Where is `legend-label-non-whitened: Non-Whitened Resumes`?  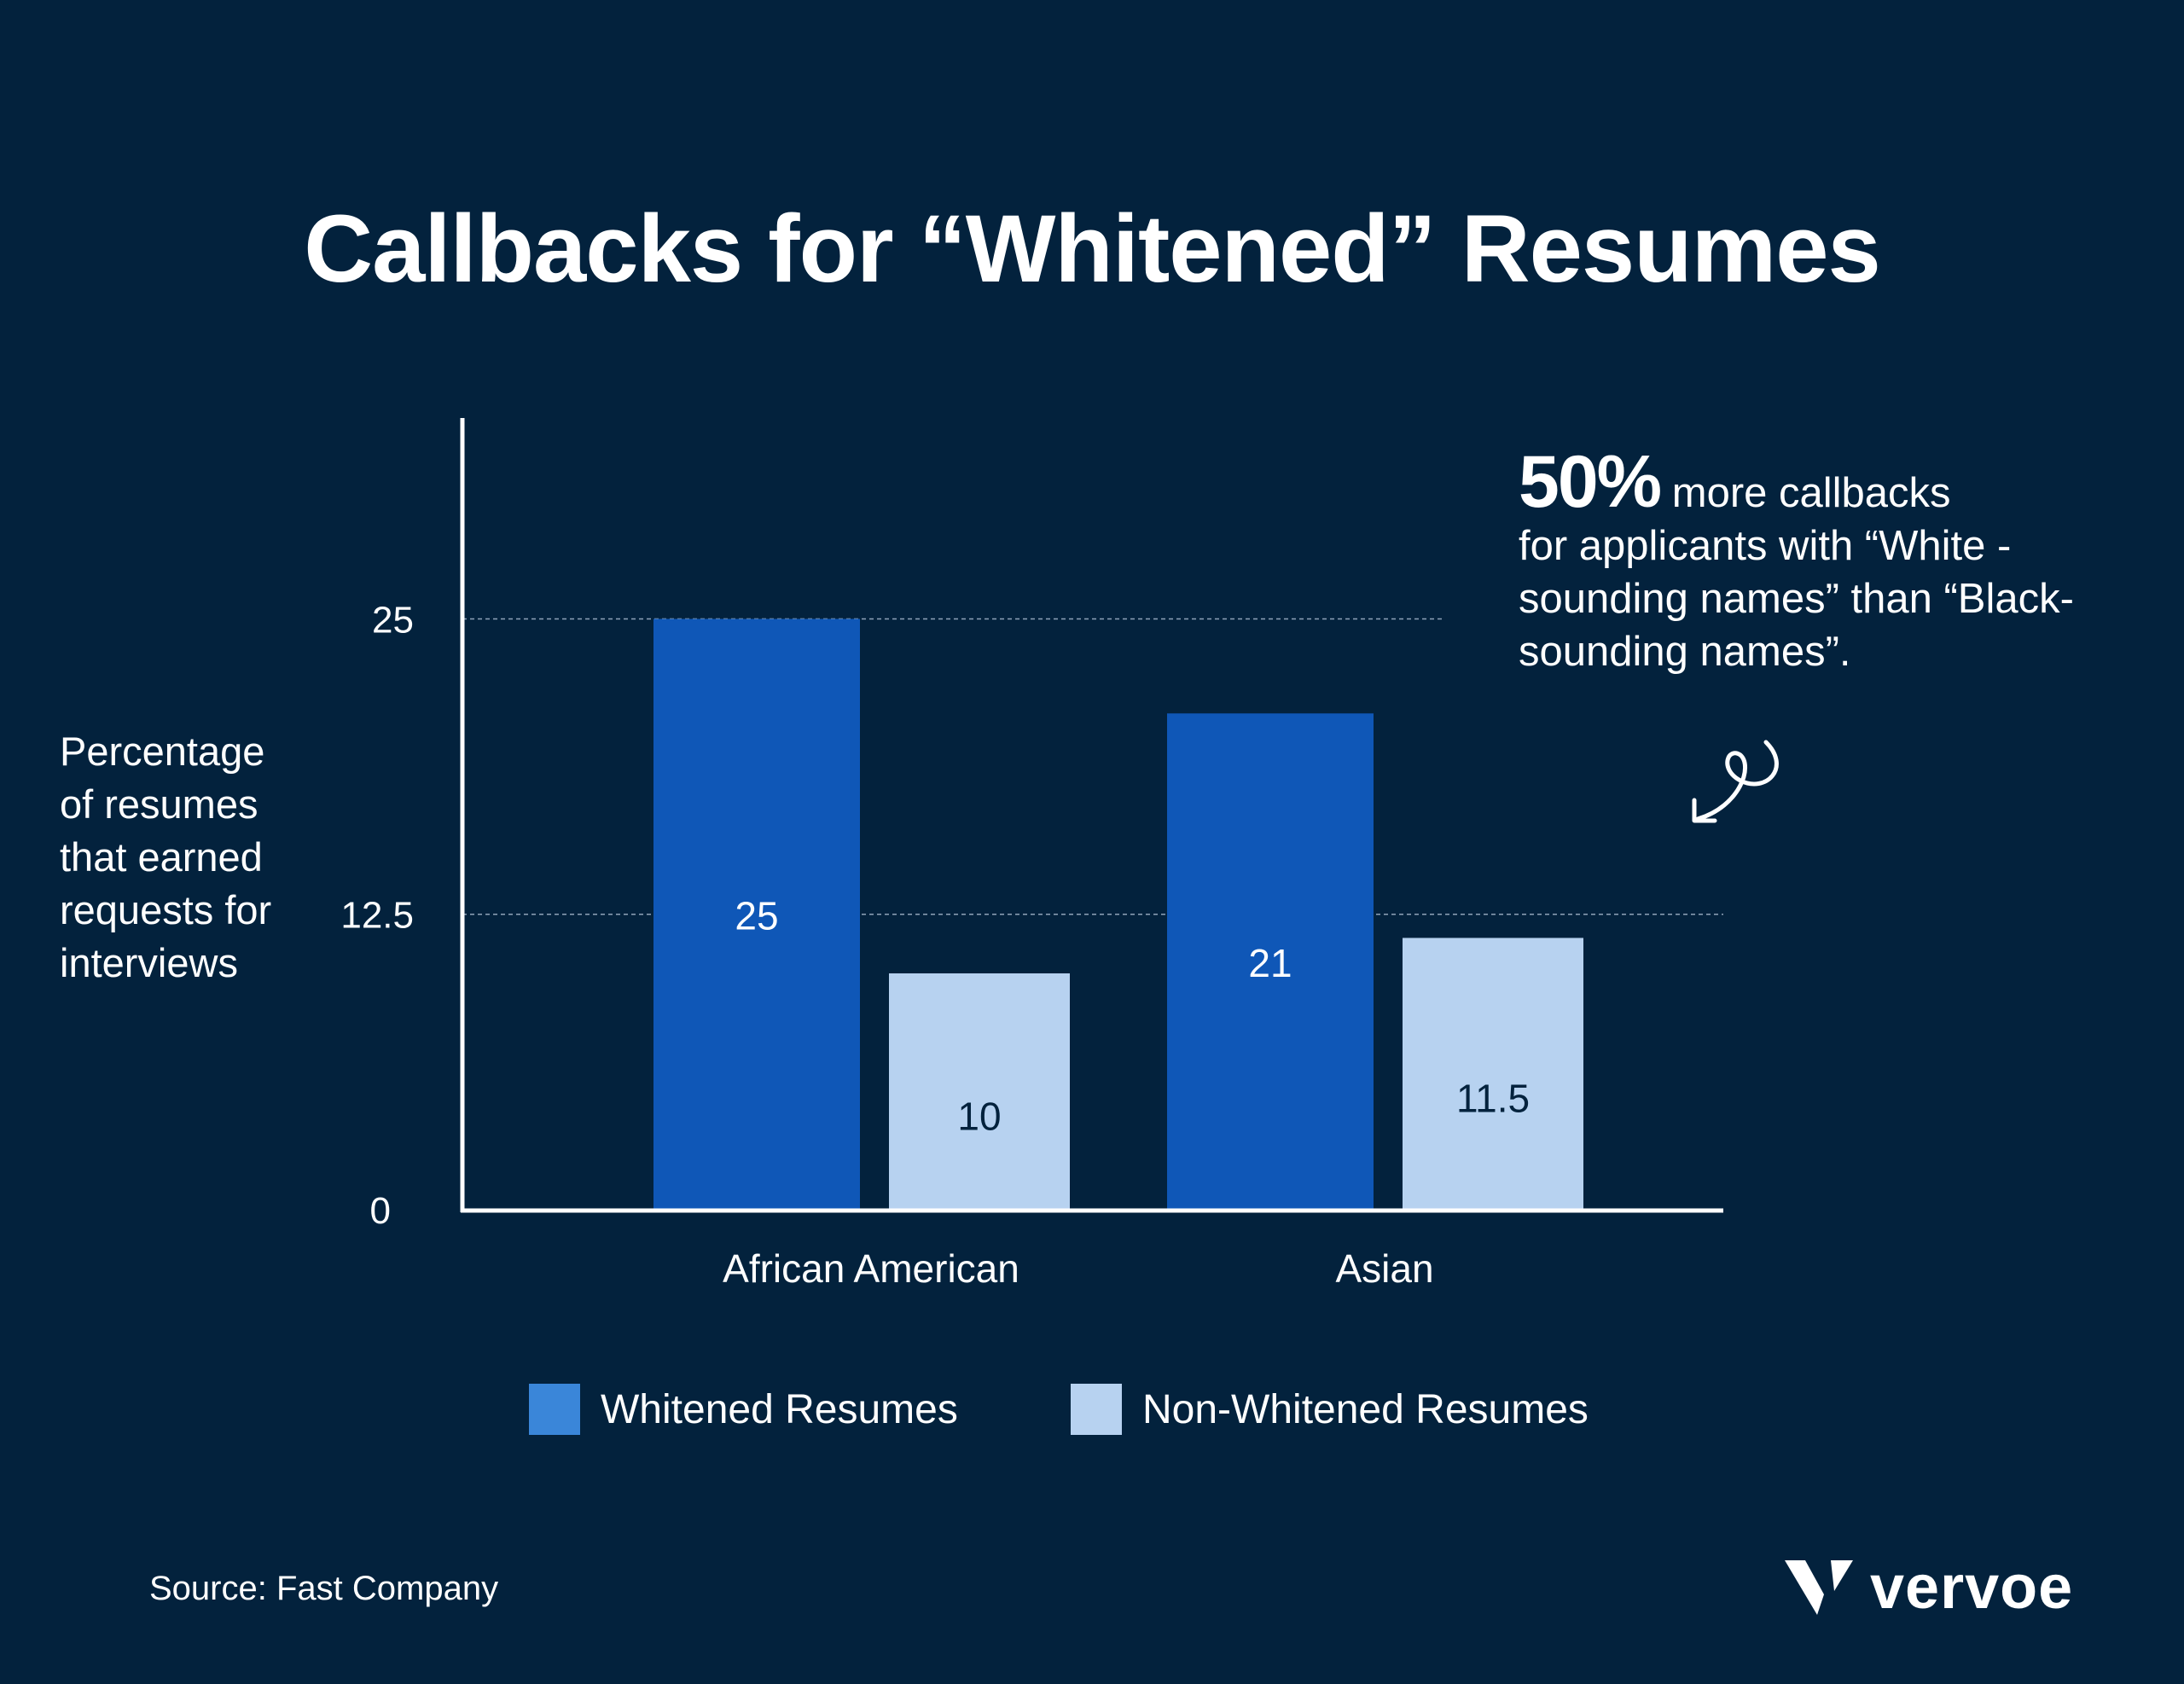
legend-label-non-whitened: Non-Whitened Resumes is located at coordinates (1366, 1409).